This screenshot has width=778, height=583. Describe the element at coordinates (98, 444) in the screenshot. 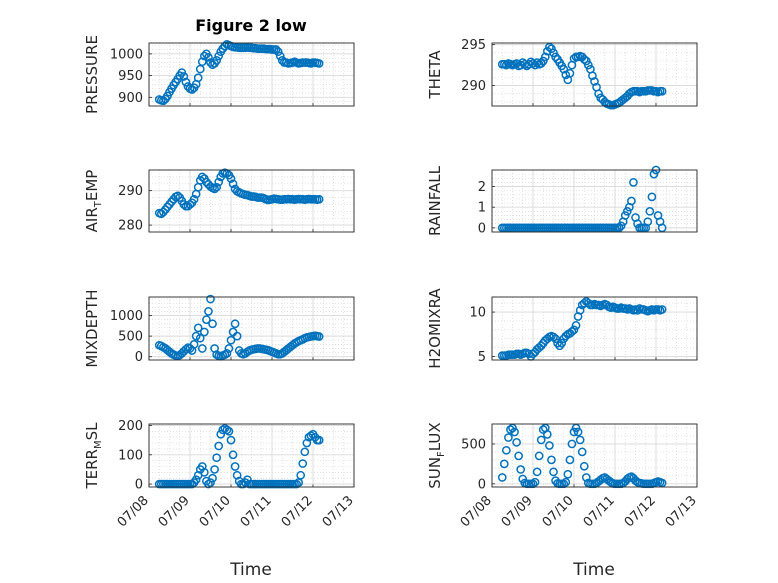

I see `y-axis-label-subscript: M` at that location.